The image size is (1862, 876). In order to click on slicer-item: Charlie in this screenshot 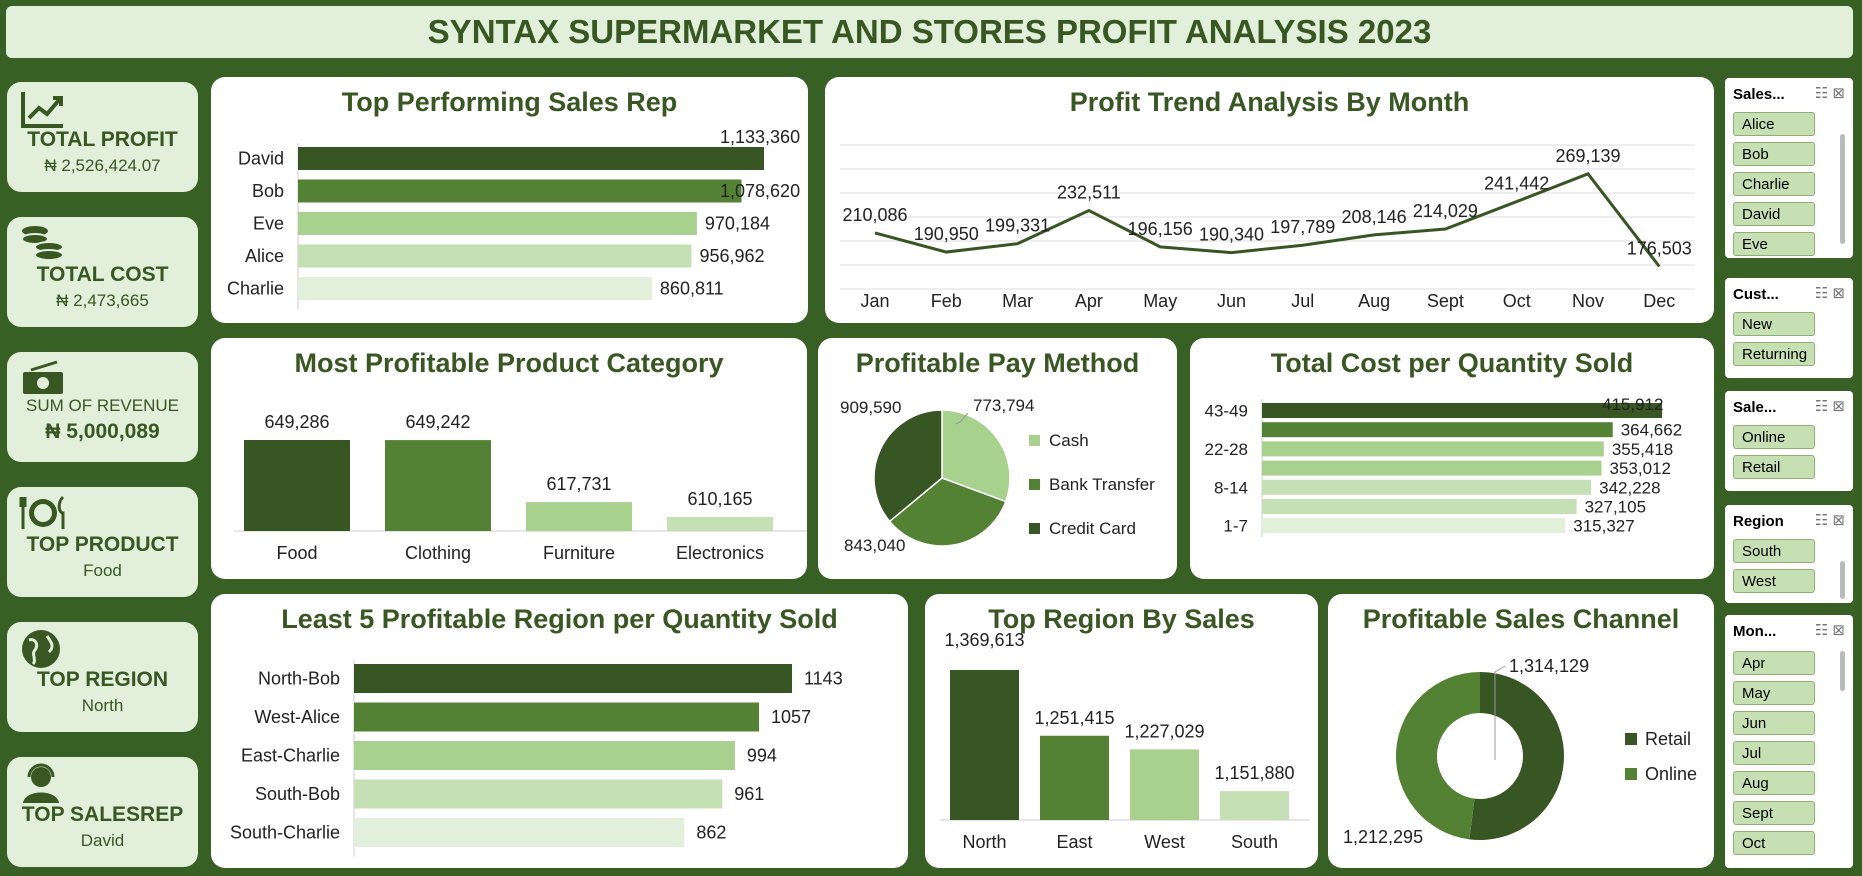, I will do `click(1774, 184)`.